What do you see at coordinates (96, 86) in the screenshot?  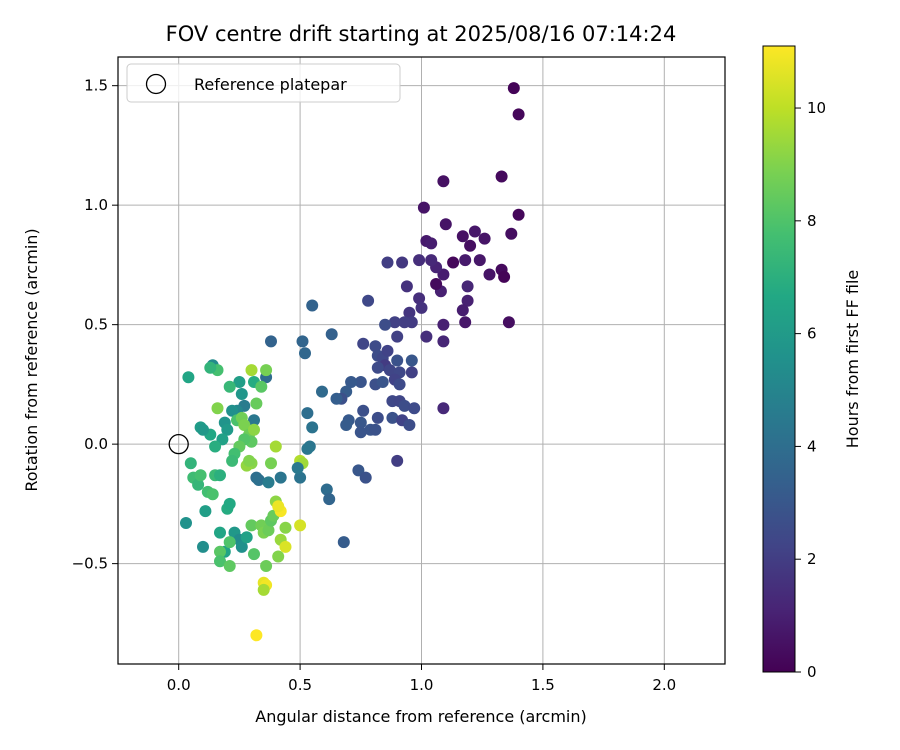 I see `y-tick-label: 1.5` at bounding box center [96, 86].